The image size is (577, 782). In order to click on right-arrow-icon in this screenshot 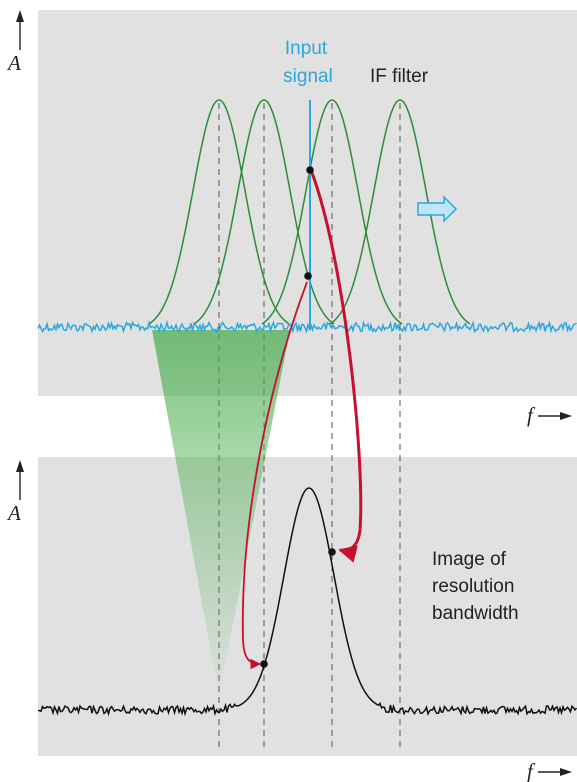, I will do `click(437, 209)`.